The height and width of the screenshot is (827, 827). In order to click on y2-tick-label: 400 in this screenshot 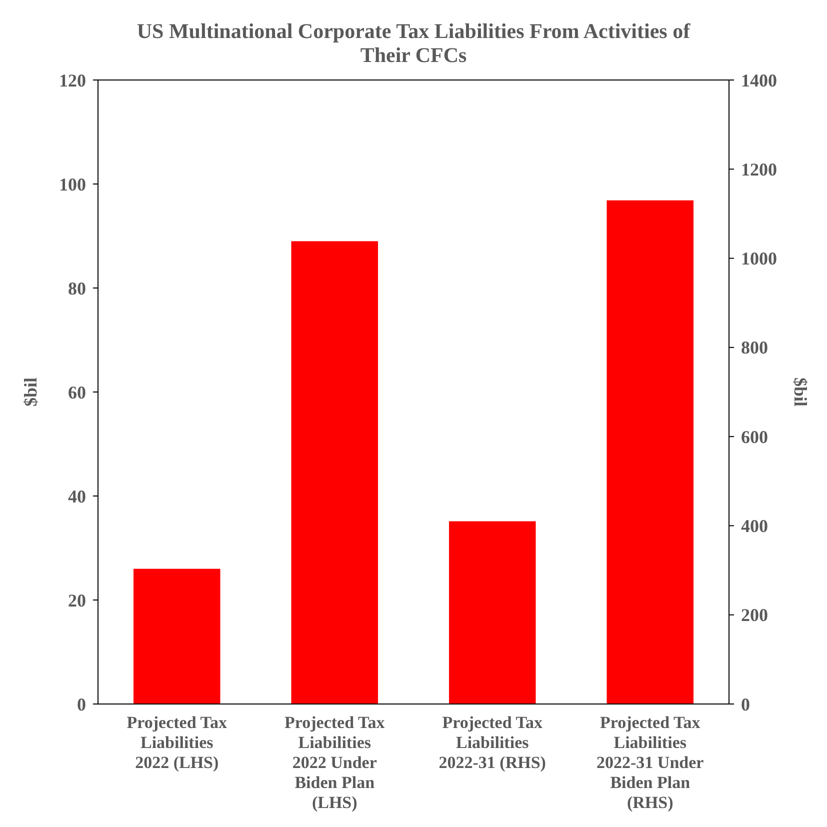, I will do `click(754, 526)`.